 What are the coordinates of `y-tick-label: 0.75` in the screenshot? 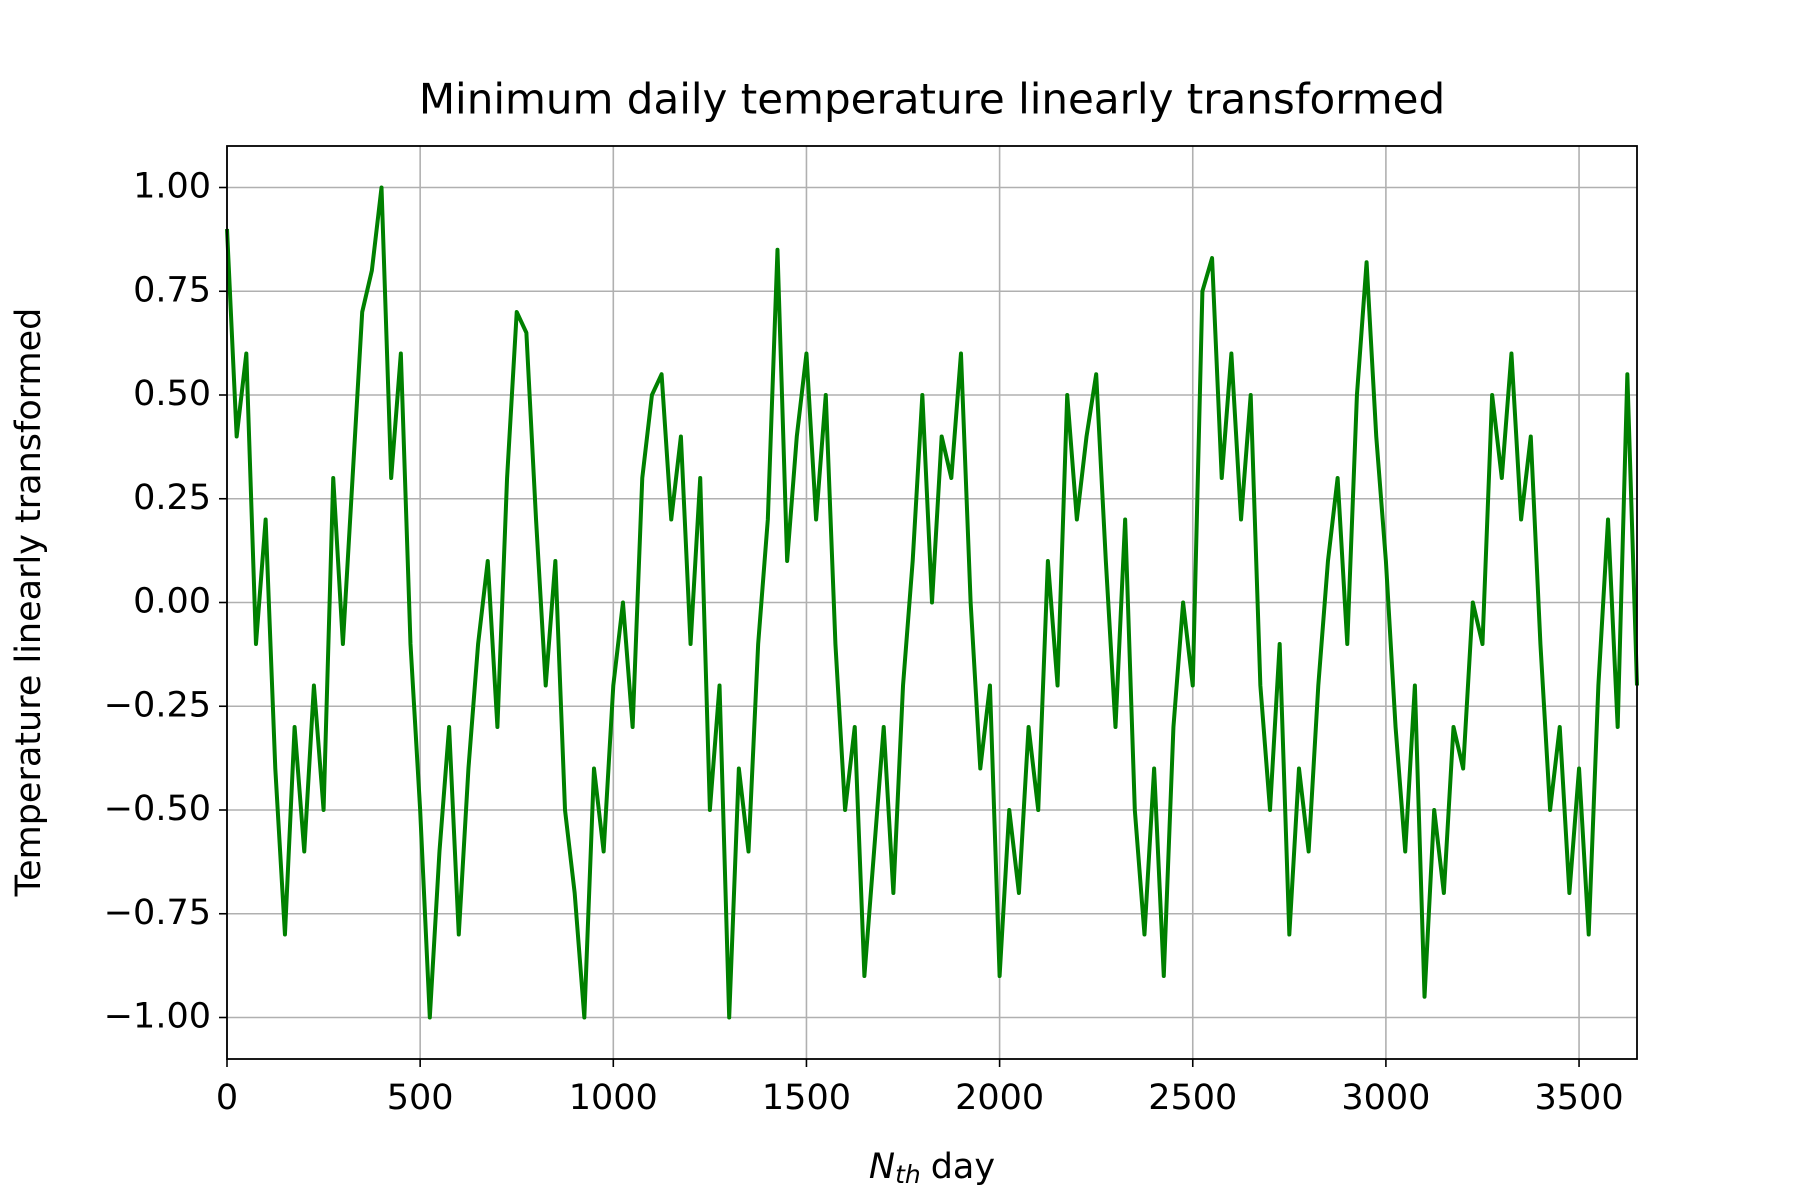 It's located at (172, 290).